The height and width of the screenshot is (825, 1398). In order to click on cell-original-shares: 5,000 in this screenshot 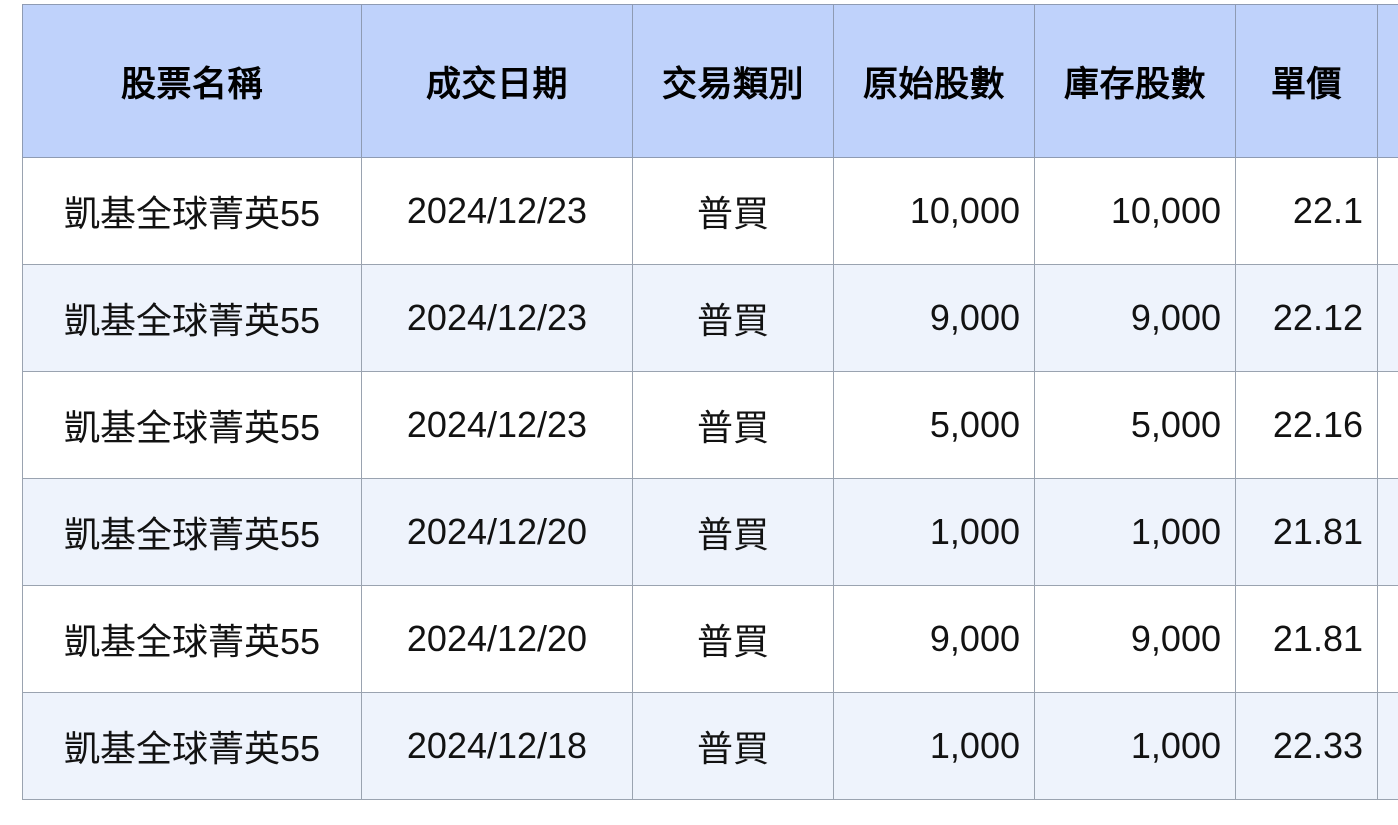, I will do `click(934, 425)`.